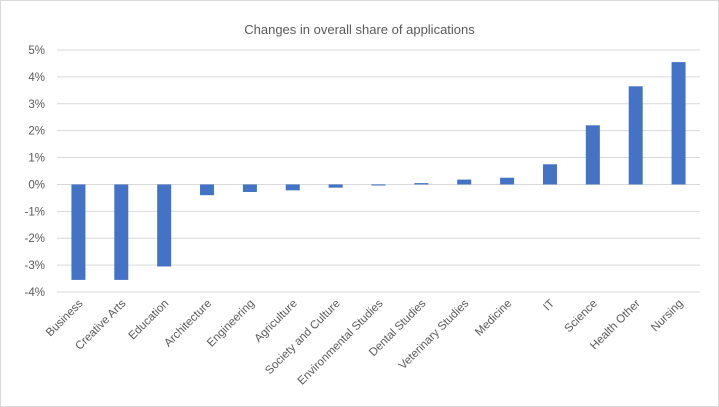  What do you see at coordinates (359, 29) in the screenshot?
I see `chart-title: Changes in overall share of applications` at bounding box center [359, 29].